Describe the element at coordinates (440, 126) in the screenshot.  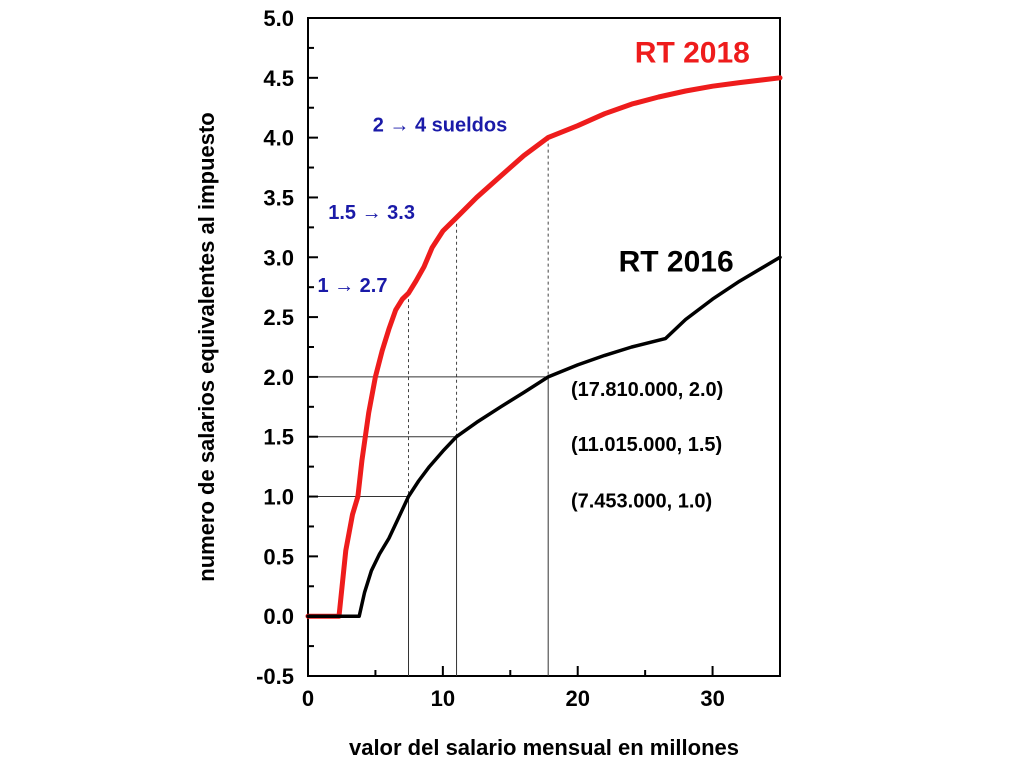
I see `ratio-annotation: 2 → 4 sueldos` at that location.